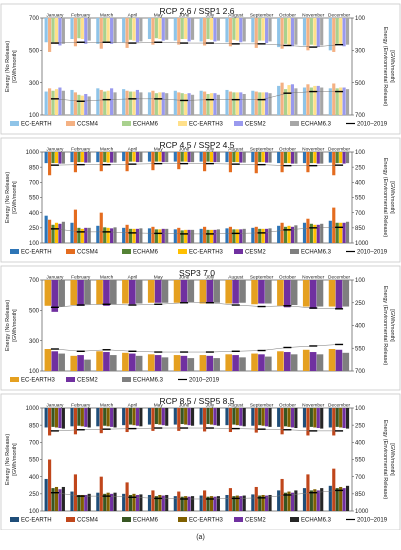 The image size is (401, 550). What do you see at coordinates (146, 125) in the screenshot?
I see `legend-label: ECHAM6` at bounding box center [146, 125].